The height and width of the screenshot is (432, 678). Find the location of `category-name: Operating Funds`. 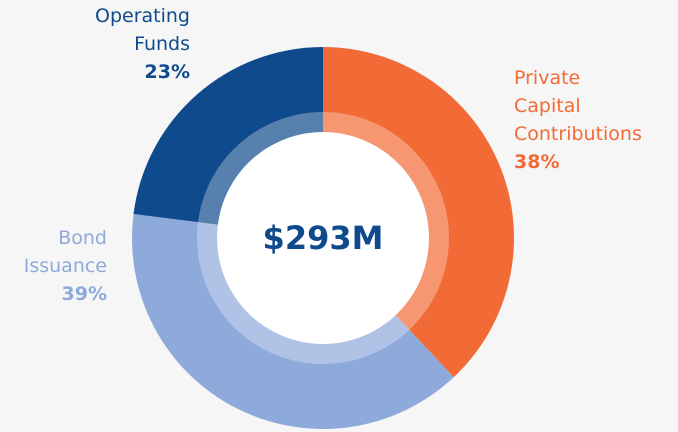

category-name: Operating Funds is located at coordinates (142, 30).